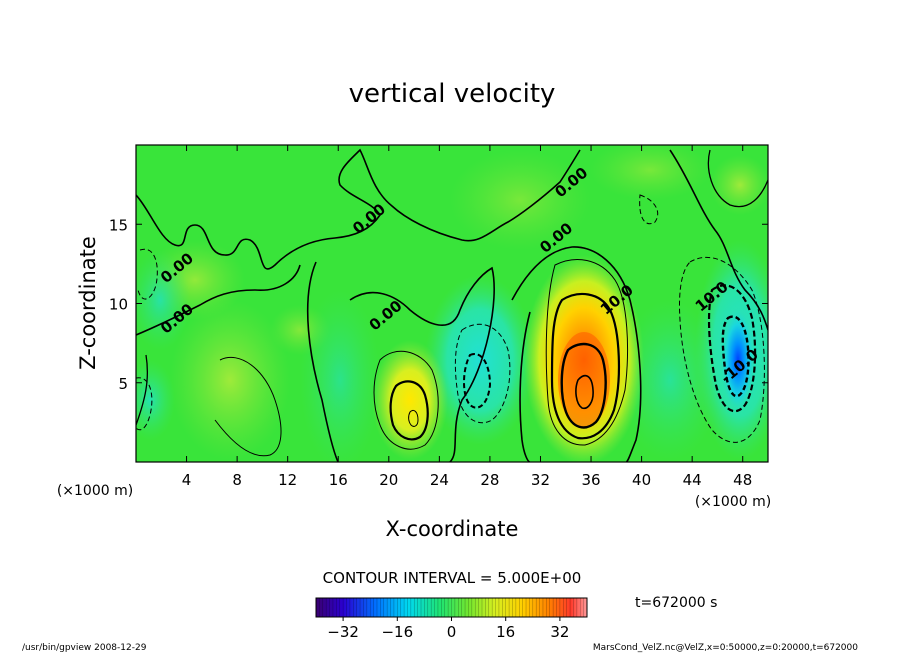 This screenshot has height=658, width=904. Describe the element at coordinates (287, 480) in the screenshot. I see `x-tick-label: 12` at that location.